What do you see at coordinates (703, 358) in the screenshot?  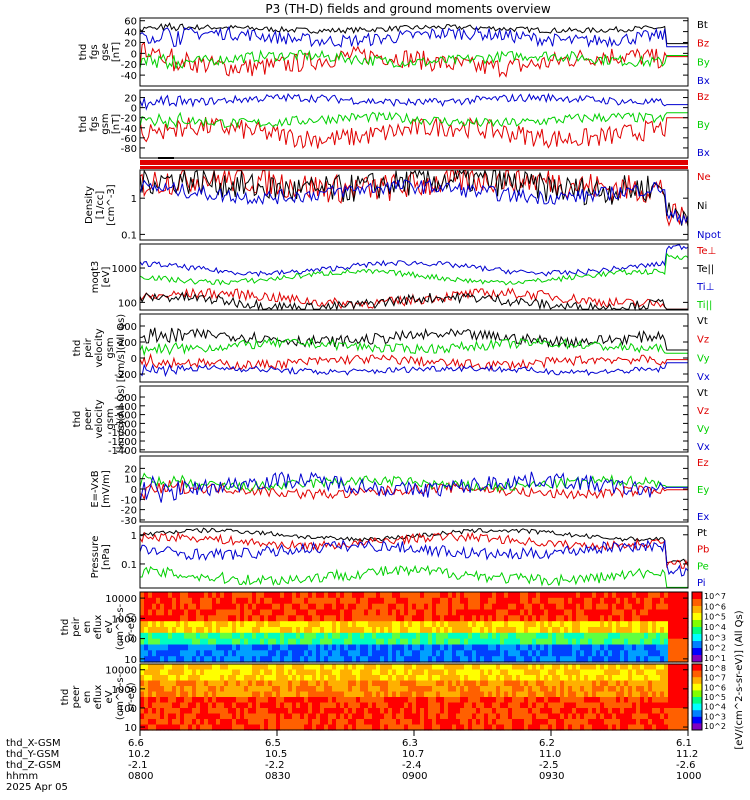 I see `legend-Vy: Vy` at bounding box center [703, 358].